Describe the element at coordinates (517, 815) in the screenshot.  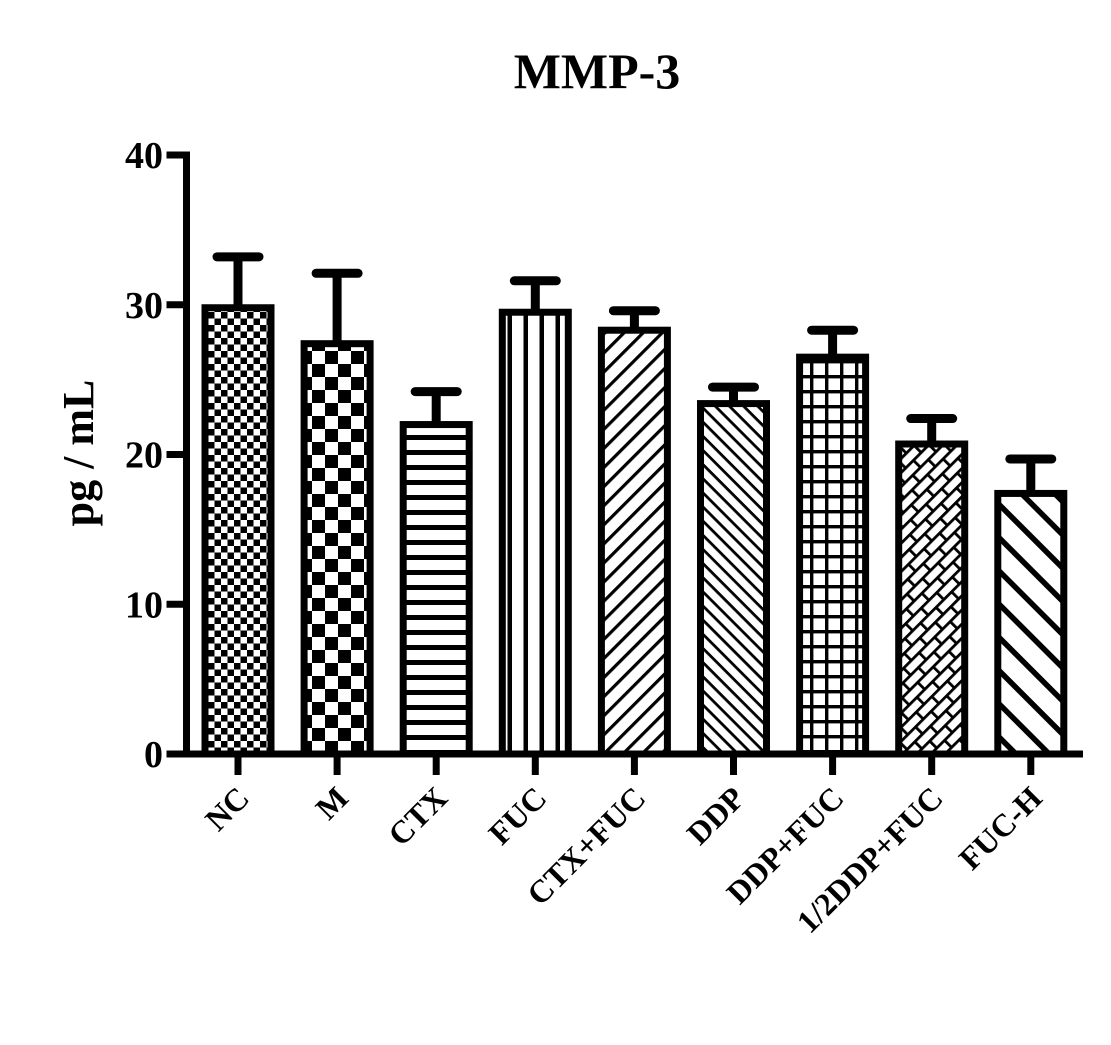
I see `x-category-label: FUC` at that location.